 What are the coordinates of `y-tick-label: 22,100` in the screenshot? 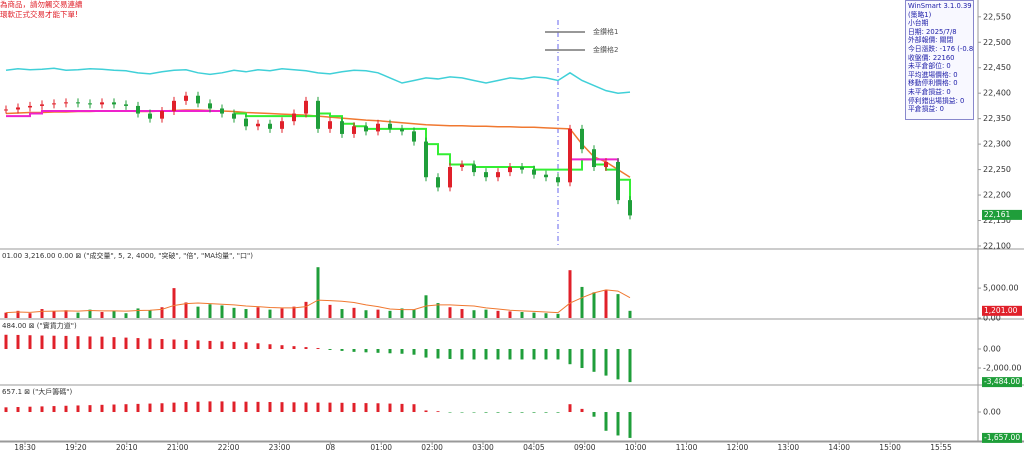 It's located at (997, 245).